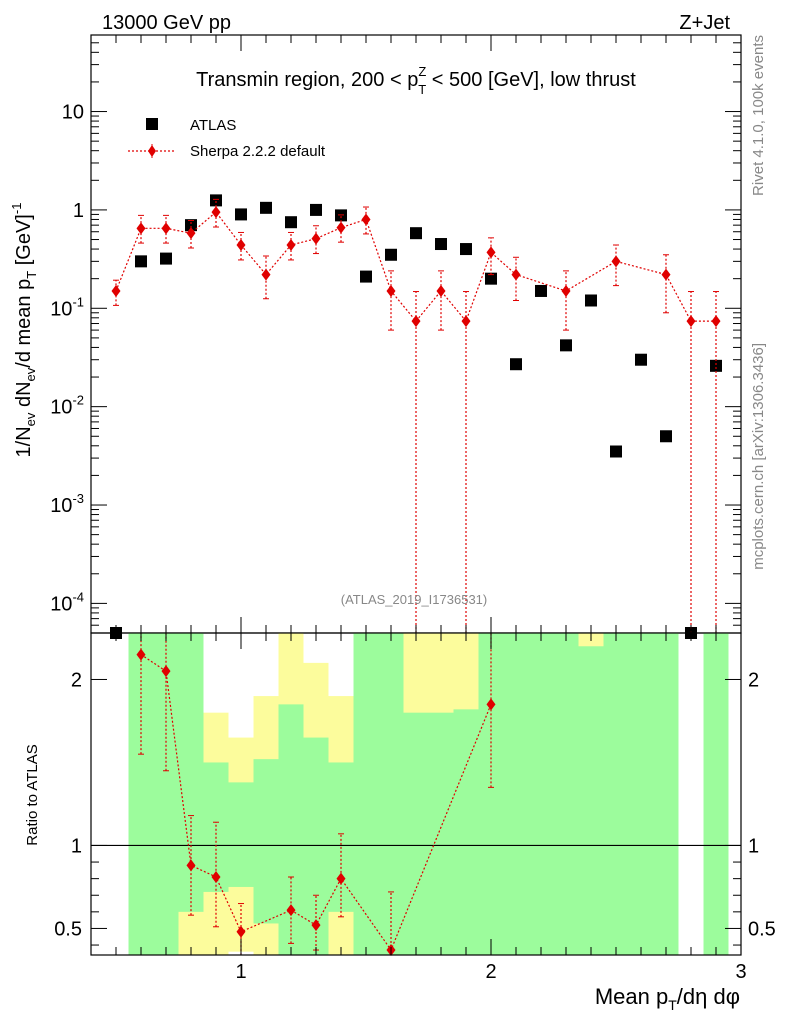 The width and height of the screenshot is (786, 1024). I want to click on ratio-ytick-label-right: 1, so click(753, 846).